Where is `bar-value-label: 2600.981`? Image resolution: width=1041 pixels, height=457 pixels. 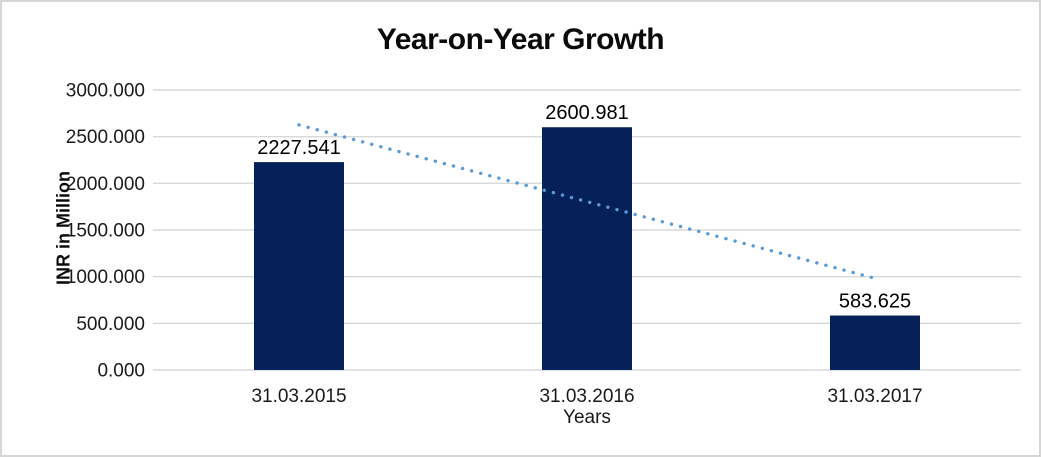 bar-value-label: 2600.981 is located at coordinates (586, 113).